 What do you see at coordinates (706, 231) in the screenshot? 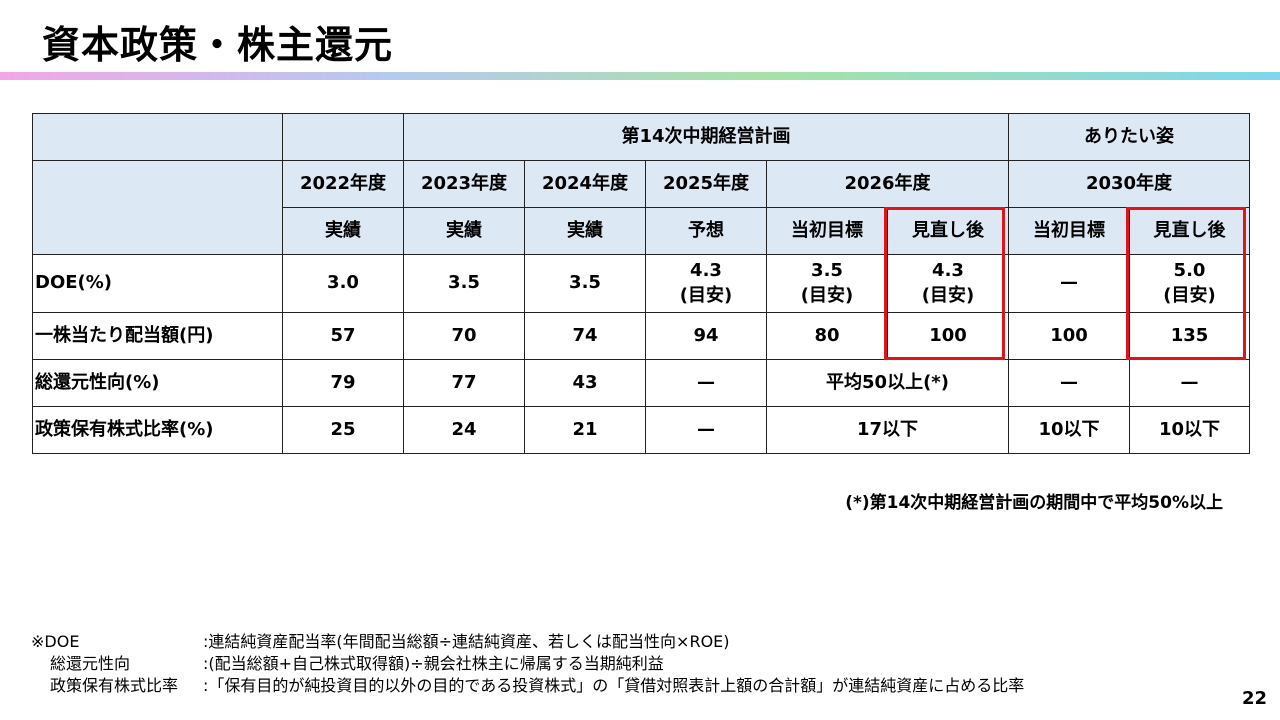
I see `sub-header: 予想` at bounding box center [706, 231].